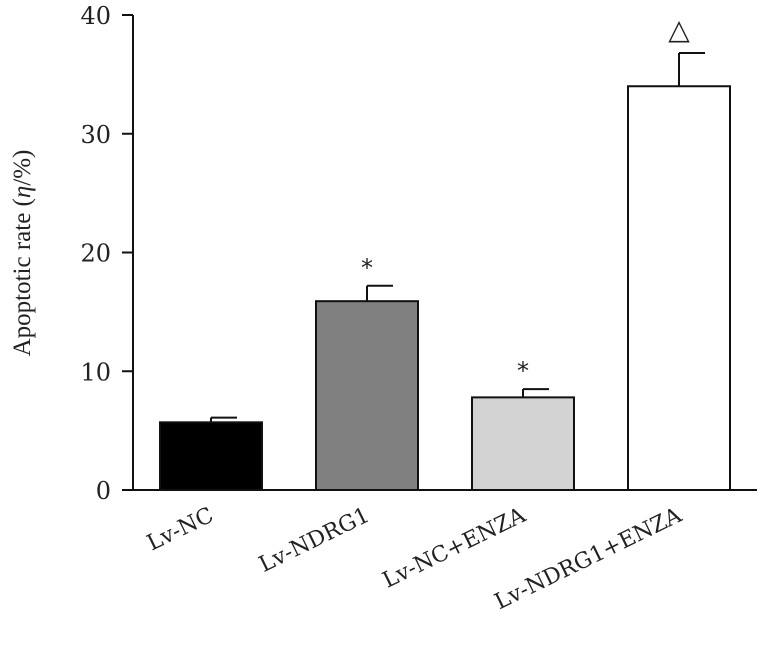 This screenshot has height=666, width=766. Describe the element at coordinates (455, 547) in the screenshot. I see `category-label: Lv-NC+ENZA` at that location.